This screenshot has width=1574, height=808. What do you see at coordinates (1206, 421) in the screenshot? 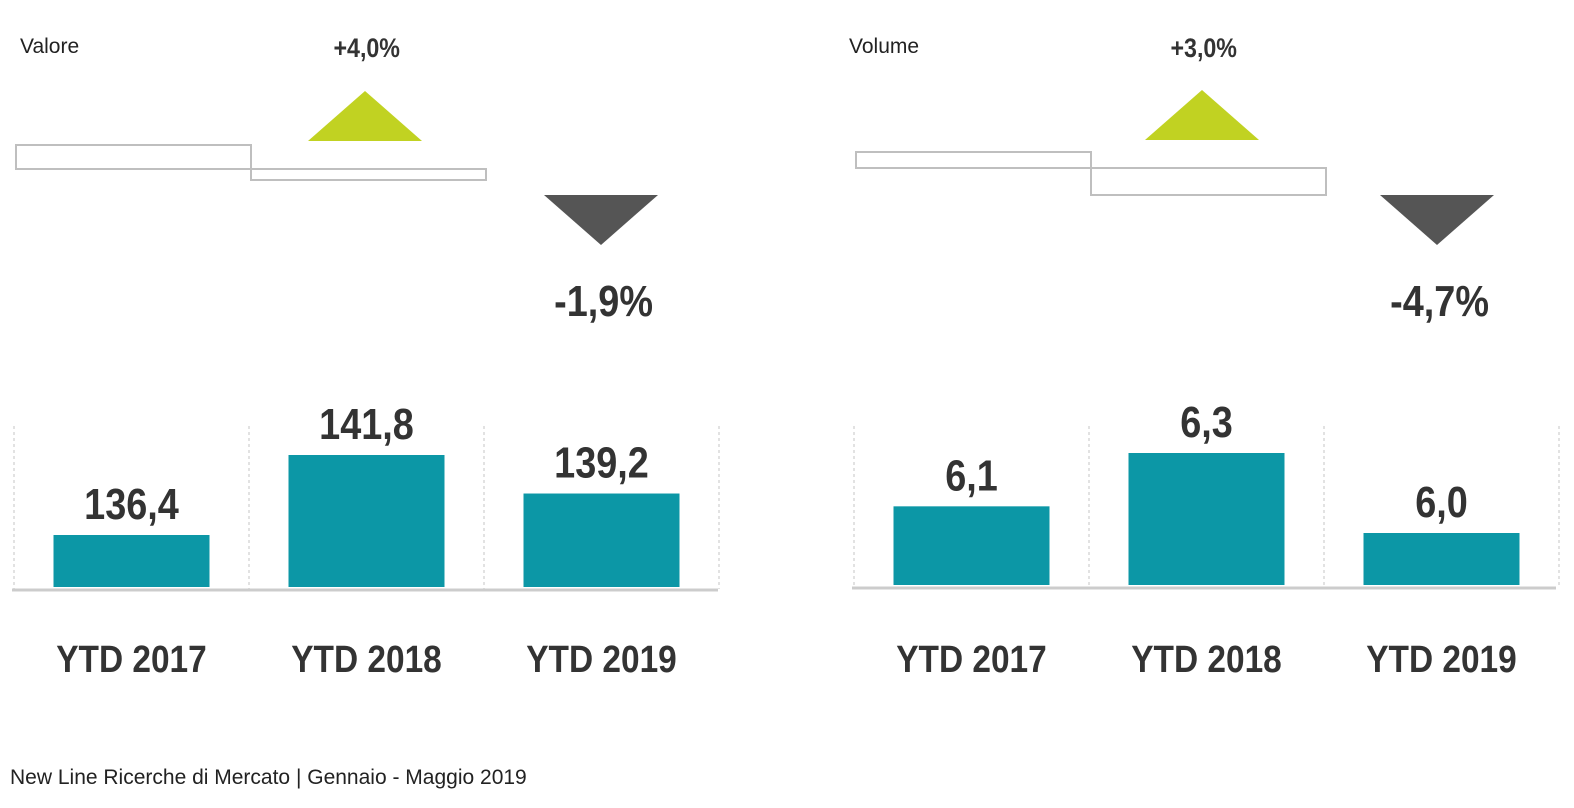
I see `bar-value-label: 6,3` at bounding box center [1206, 421].